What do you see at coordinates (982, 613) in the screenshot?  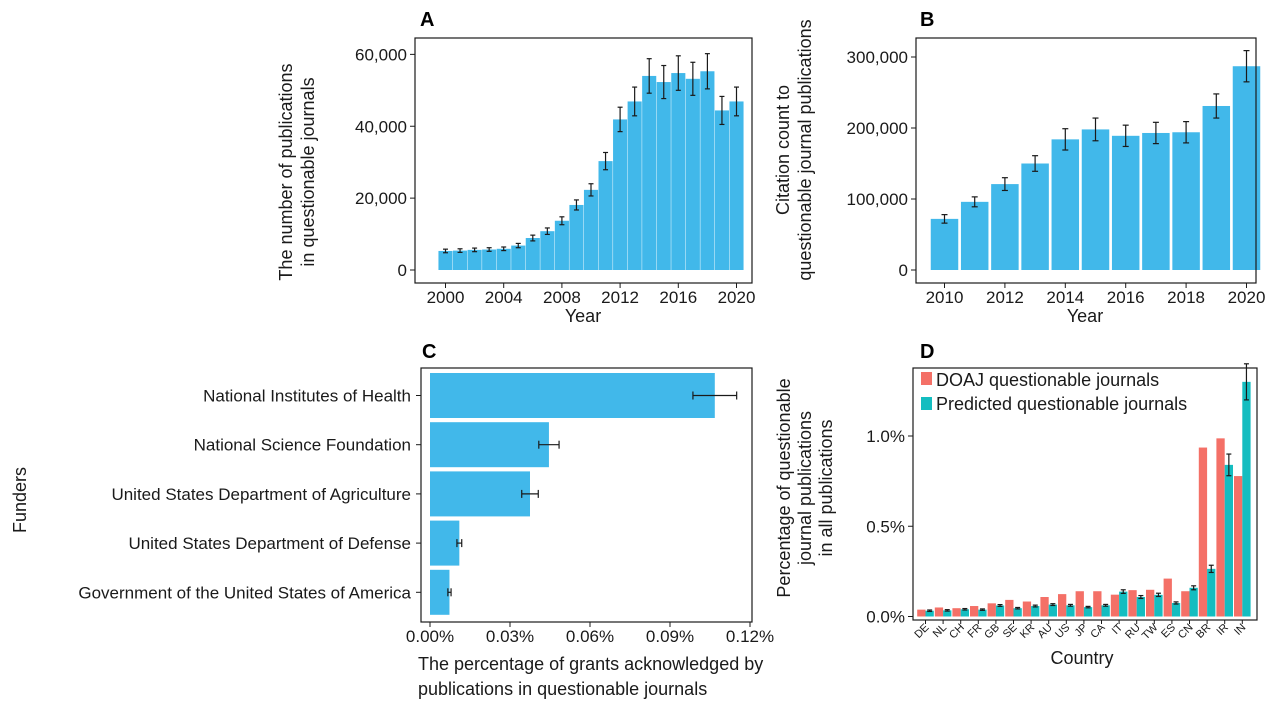 I see `bar-predicted-FR` at bounding box center [982, 613].